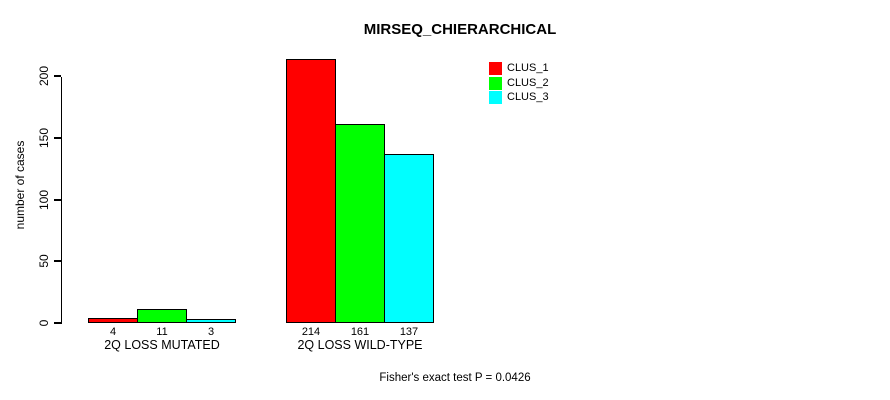 This screenshot has width=890, height=400. I want to click on legend-item: CLUS_1, so click(519, 68).